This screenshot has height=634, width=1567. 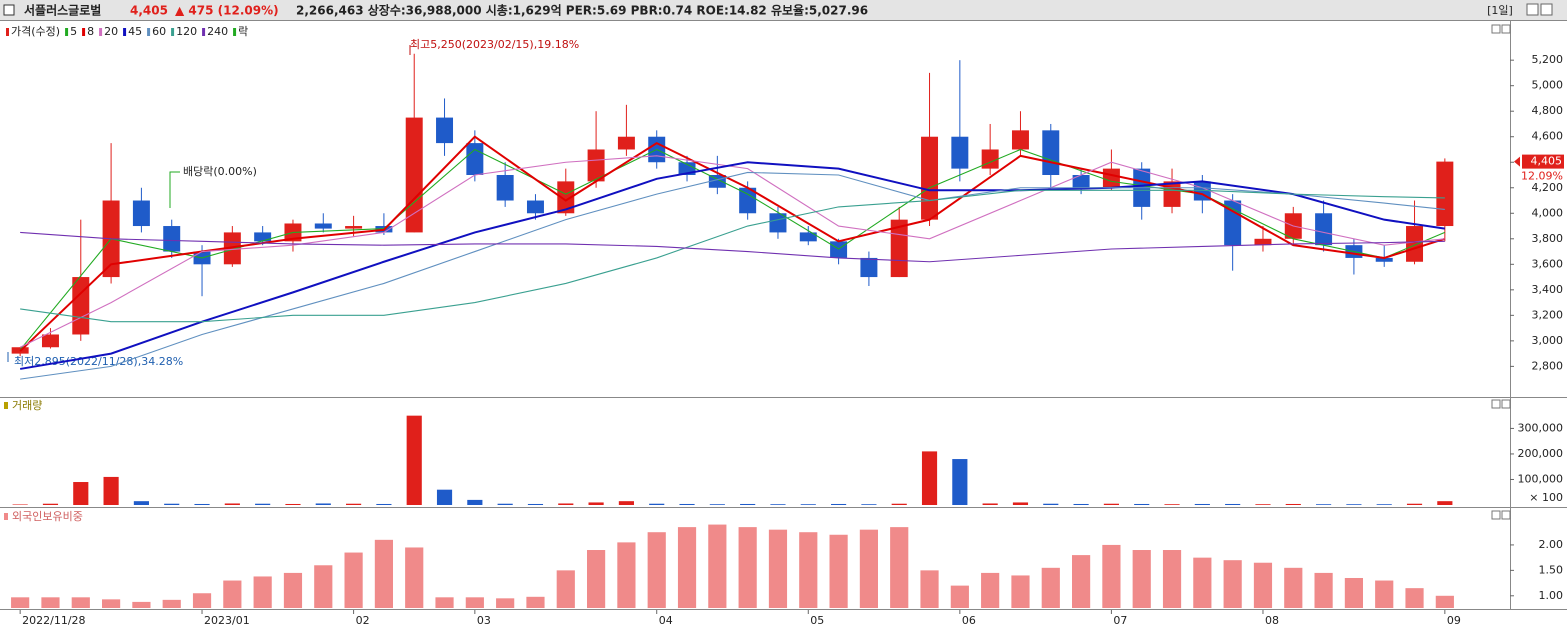 What do you see at coordinates (1500, 10) in the screenshot?
I see `period-button: [1일]` at bounding box center [1500, 10].